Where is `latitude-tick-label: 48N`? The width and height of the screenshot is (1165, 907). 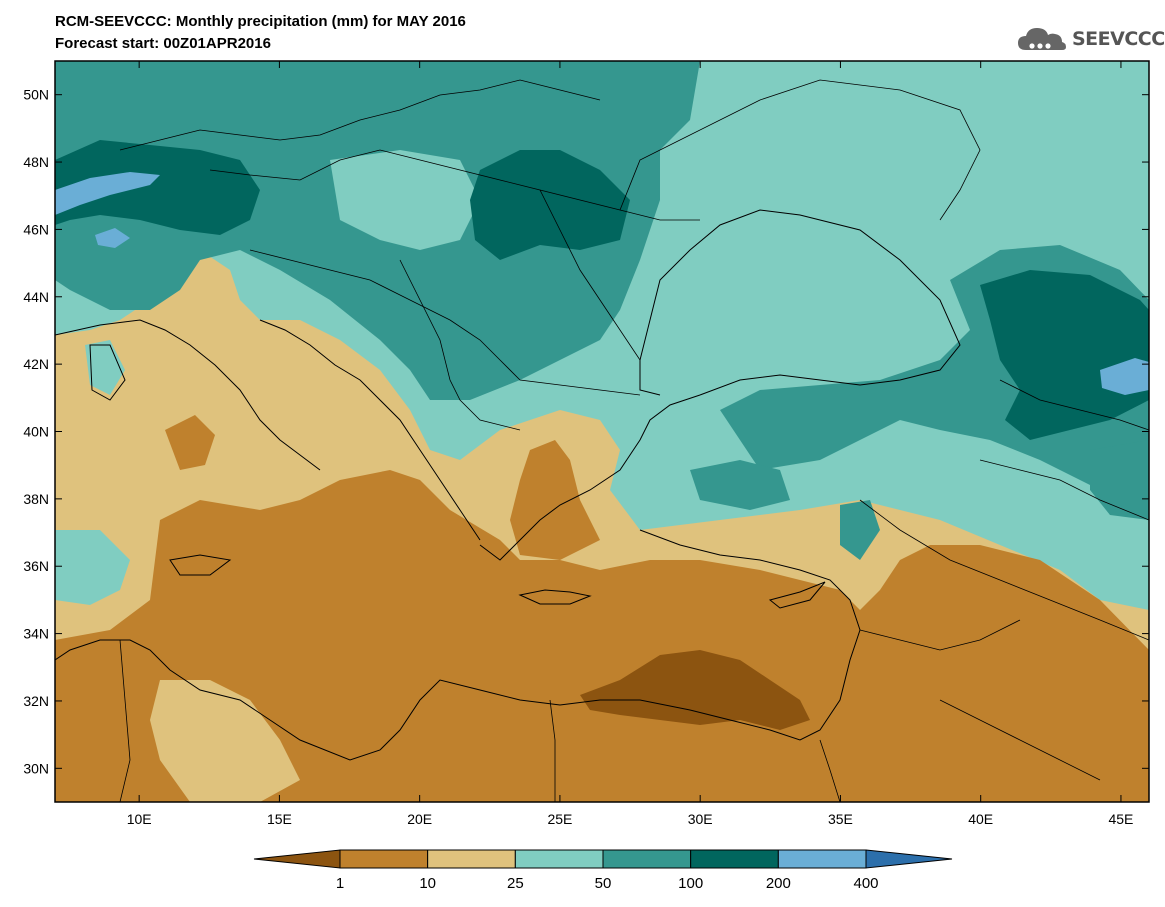 latitude-tick-label: 48N is located at coordinates (36, 162).